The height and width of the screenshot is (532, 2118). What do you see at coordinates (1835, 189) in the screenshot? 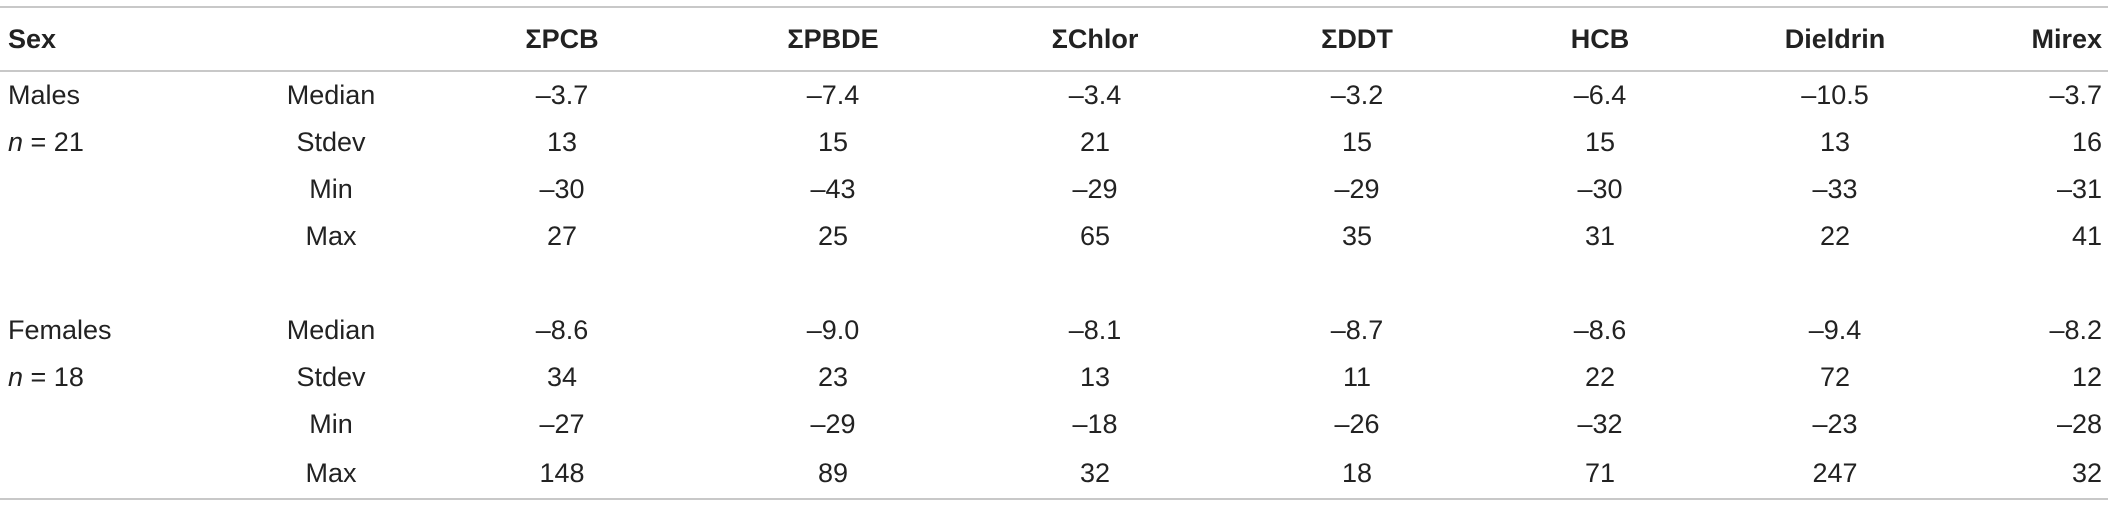
I see `table-cell: –33` at bounding box center [1835, 189].